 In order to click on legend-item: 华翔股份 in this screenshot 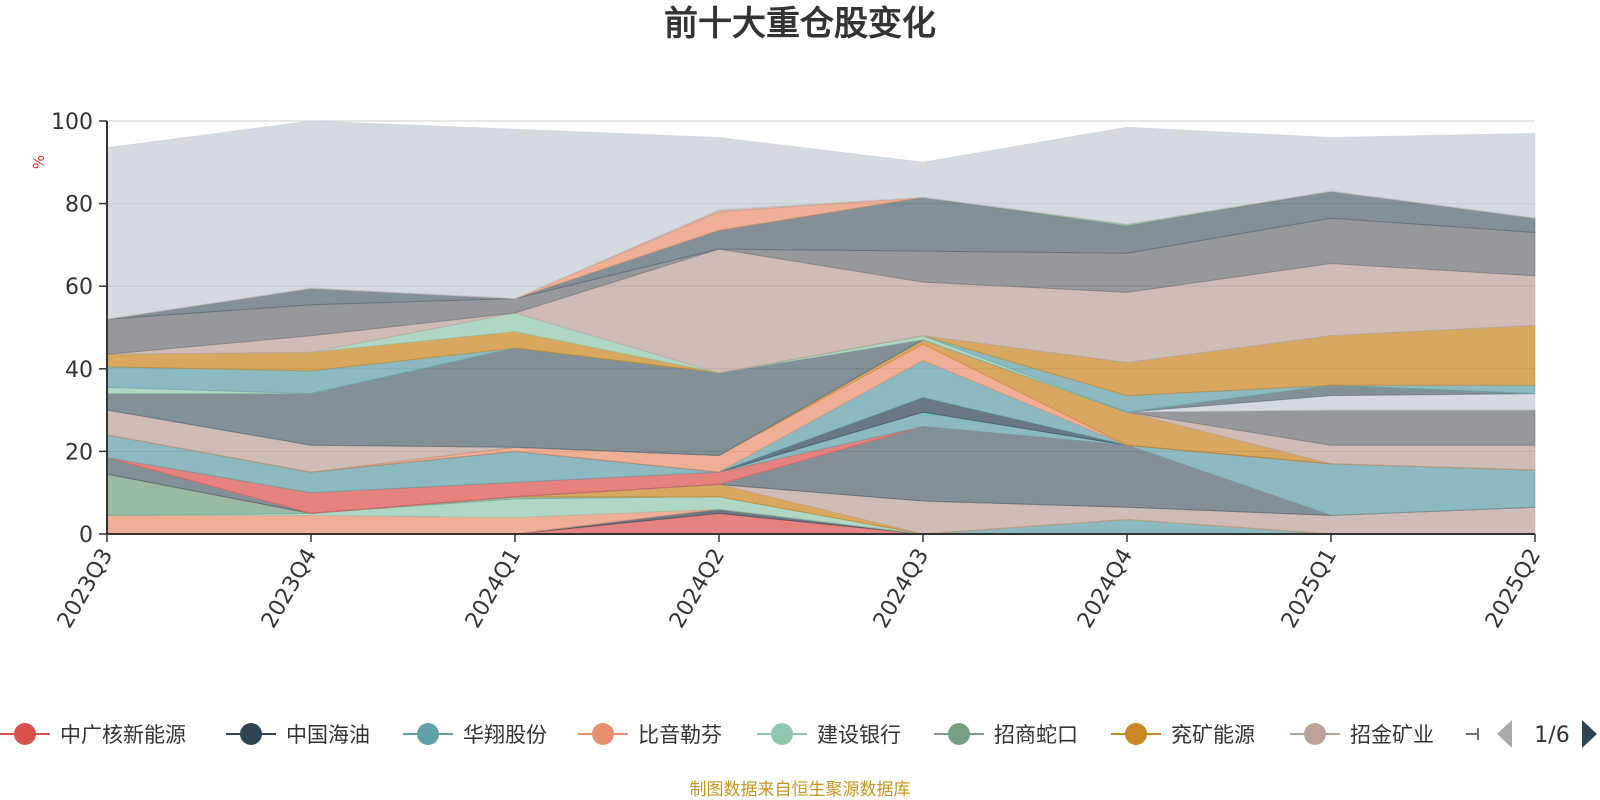, I will do `click(475, 735)`.